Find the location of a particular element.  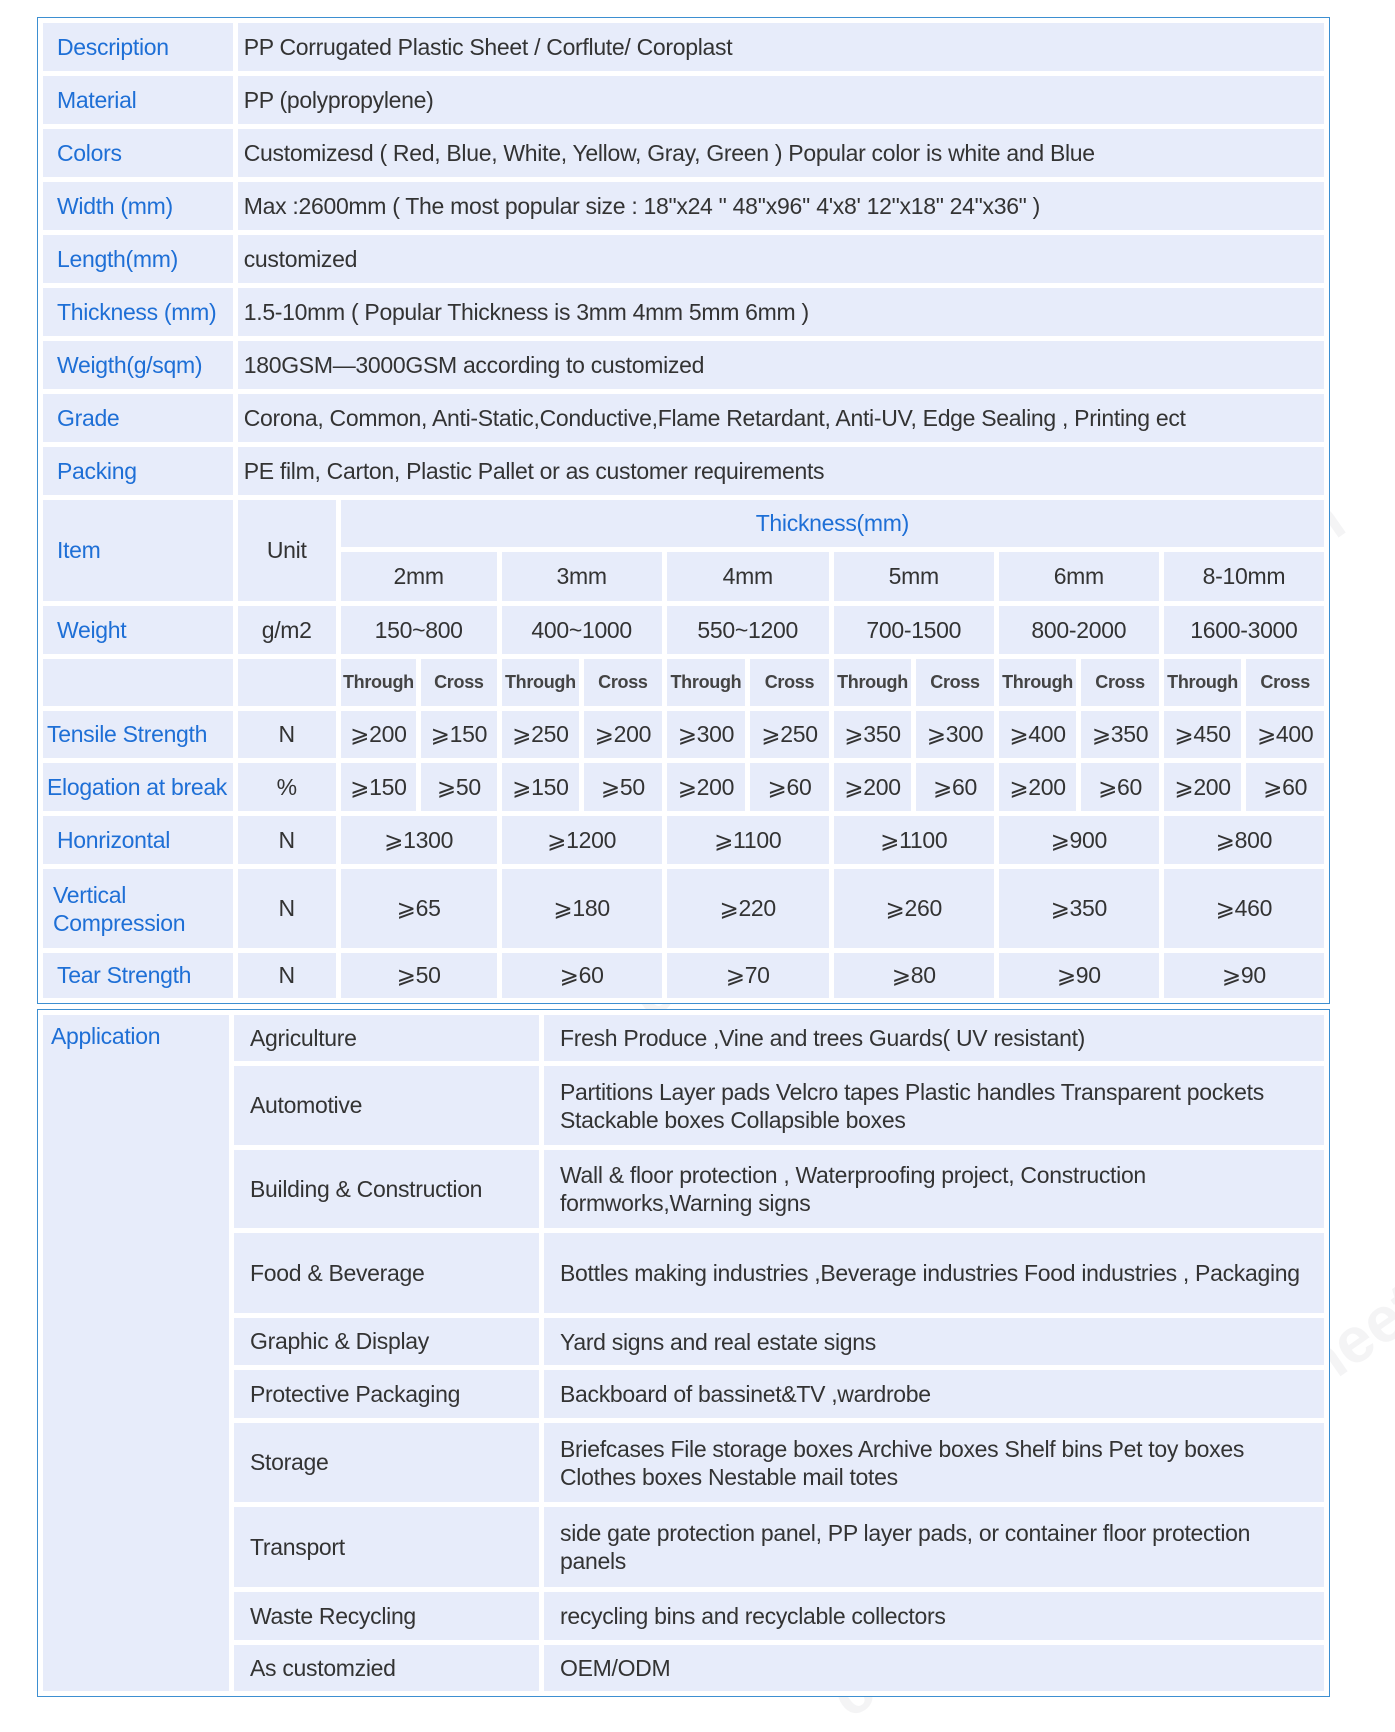

spec-row: Material PP (polypropylene) is located at coordinates (683, 100).